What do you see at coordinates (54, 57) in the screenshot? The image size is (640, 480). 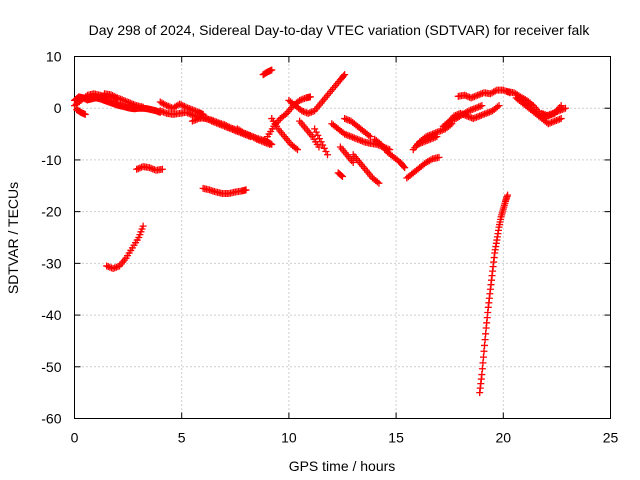 I see `y-tick-label: 10` at bounding box center [54, 57].